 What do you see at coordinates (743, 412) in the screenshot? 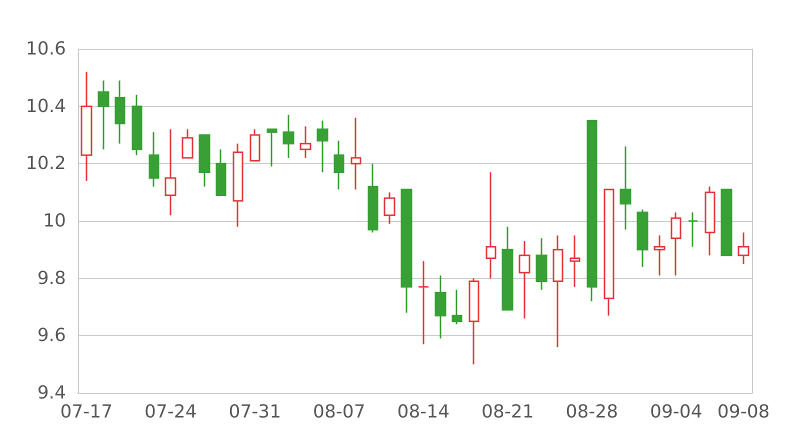
I see `x-tick-label: 09-08` at bounding box center [743, 412].